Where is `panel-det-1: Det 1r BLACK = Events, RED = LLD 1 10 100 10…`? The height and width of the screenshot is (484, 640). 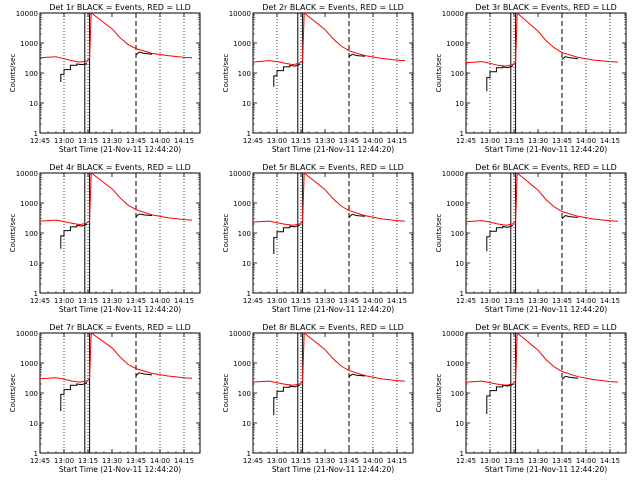
panel-det-1: Det 1r BLACK = Events, RED = LLD 1 10 100 10… is located at coordinates (105, 78).